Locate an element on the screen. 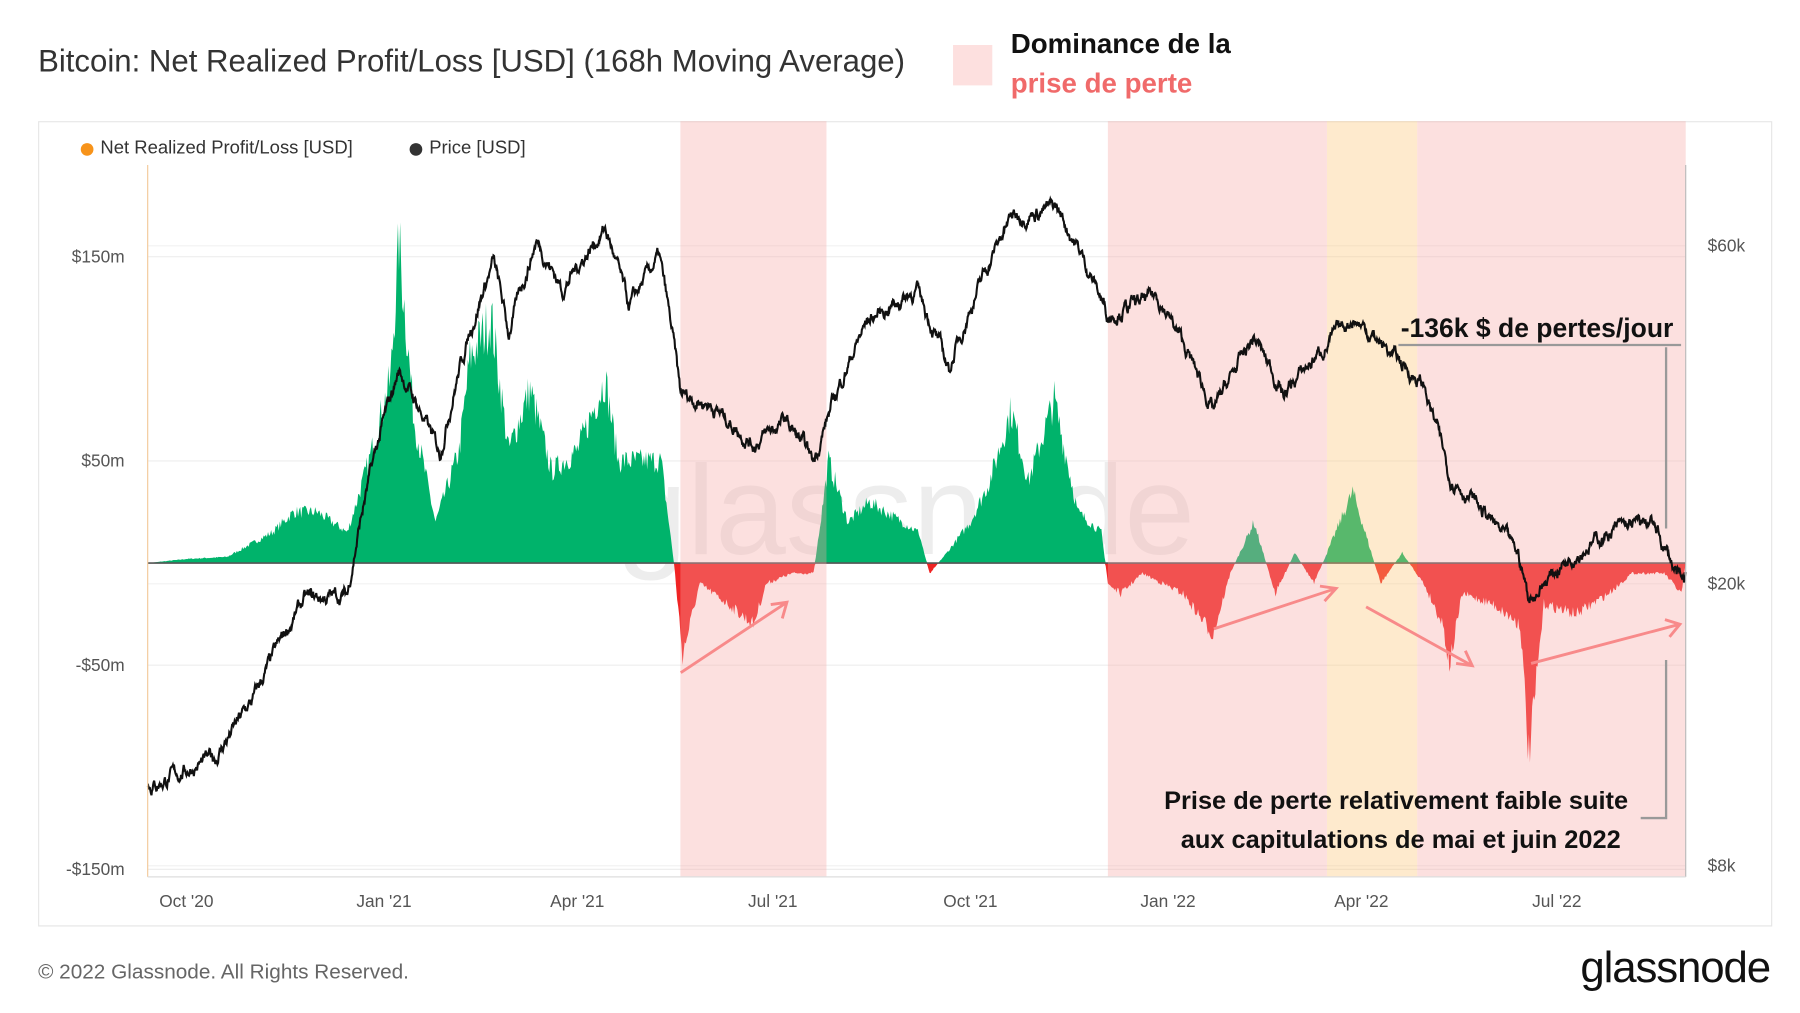  callout-lines is located at coordinates (1540, 581).